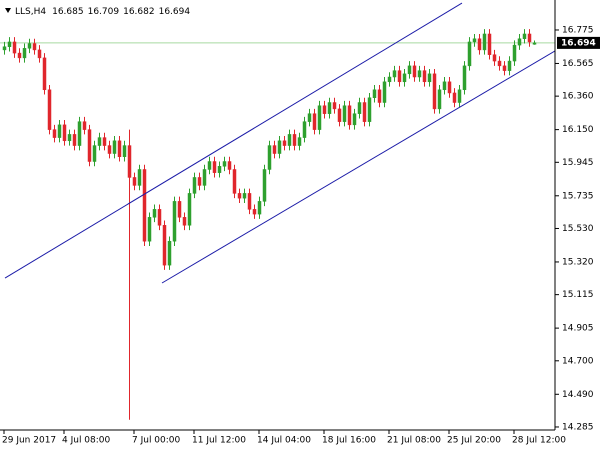 This screenshot has height=450, width=600. Describe the element at coordinates (8, 10) in the screenshot. I see `menu-arrow` at that location.